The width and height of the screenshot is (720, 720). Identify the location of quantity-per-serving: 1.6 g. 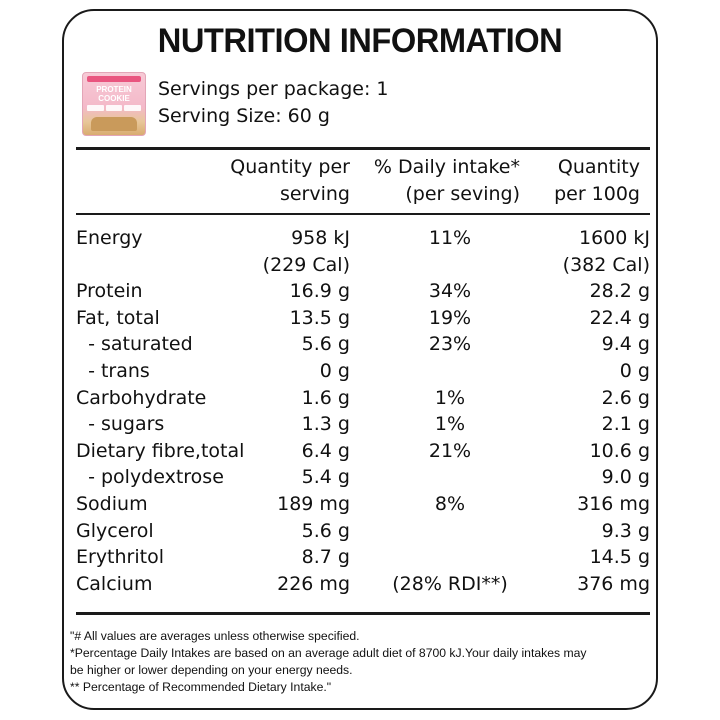
(325, 397).